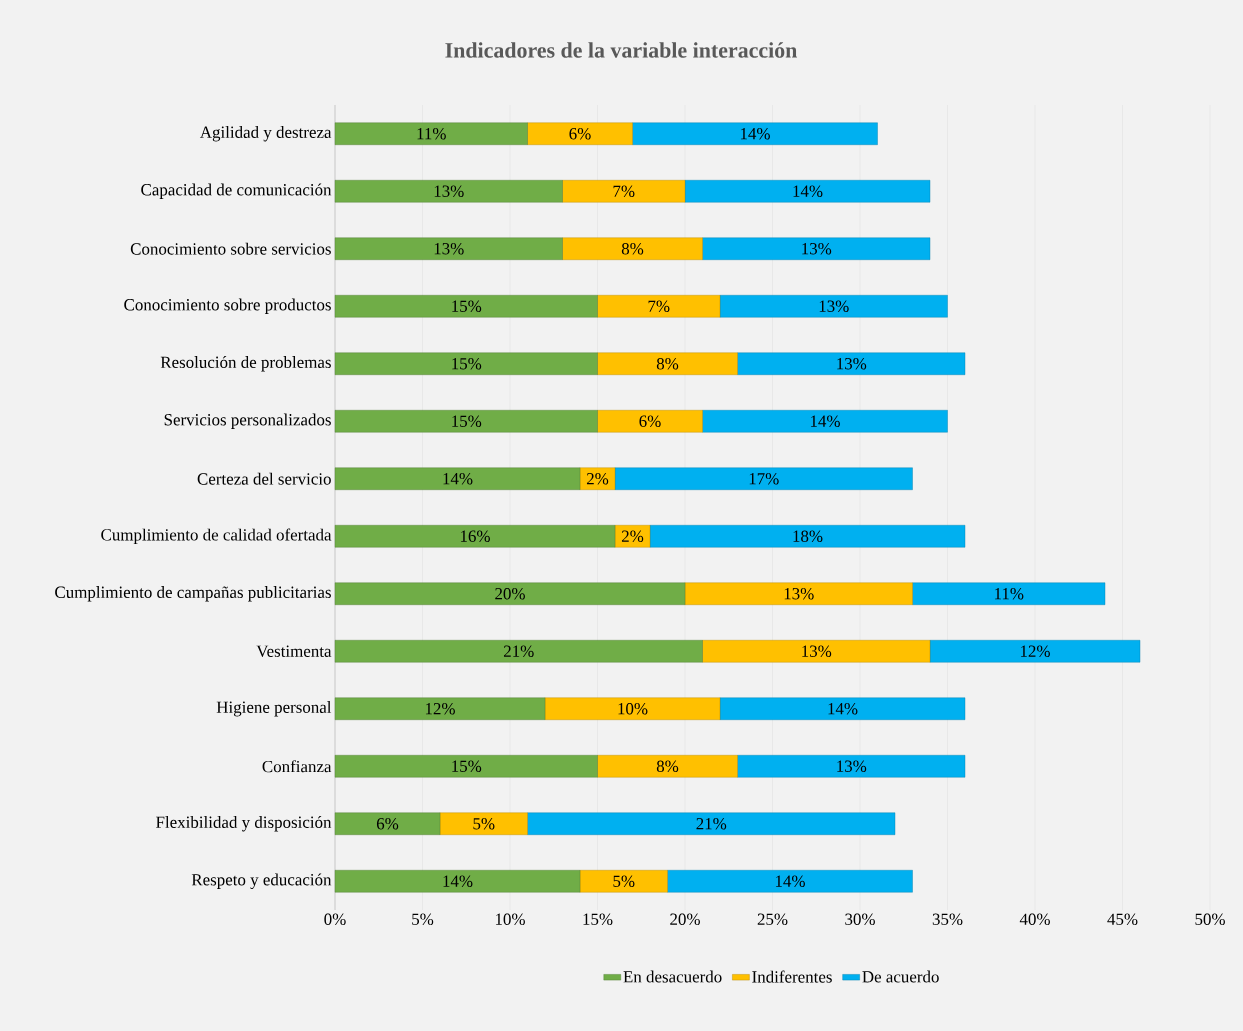 The image size is (1243, 1031). Describe the element at coordinates (772, 919) in the screenshot. I see `x-tick-label: 25%` at that location.